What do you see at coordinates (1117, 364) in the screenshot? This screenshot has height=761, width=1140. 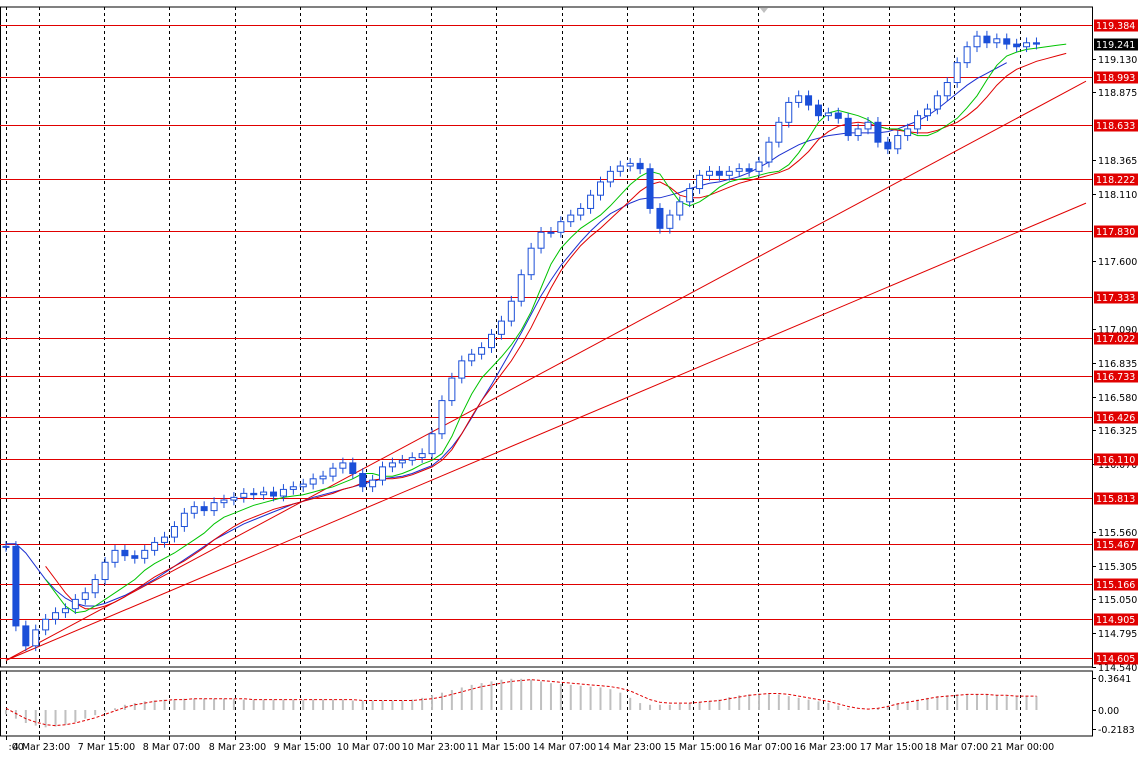 I see `price-tick-label: 116.835` at bounding box center [1117, 364].